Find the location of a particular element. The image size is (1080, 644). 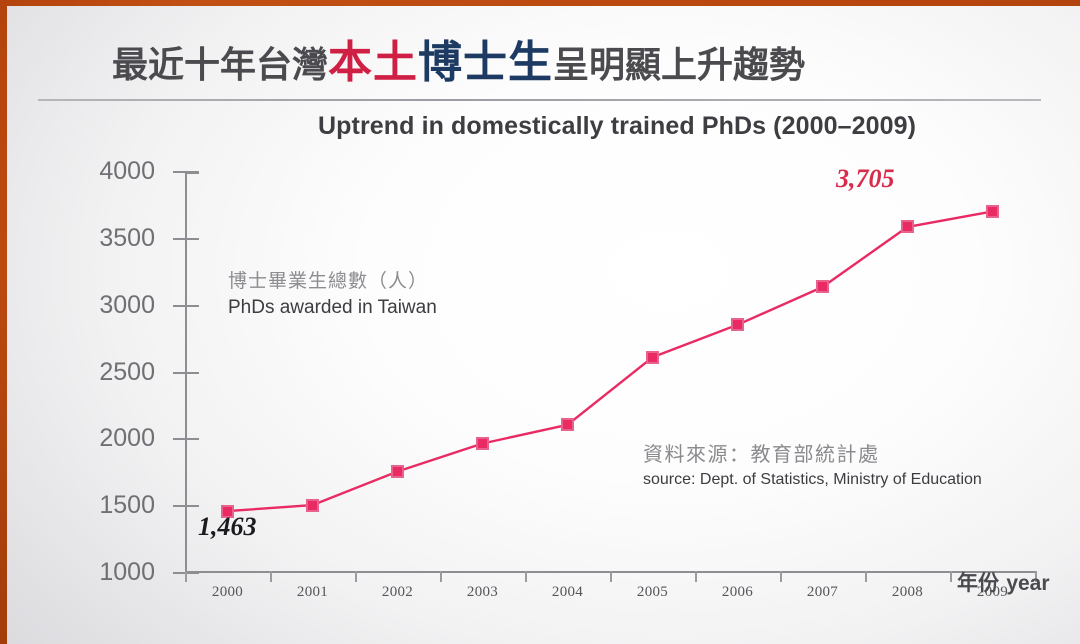

y-axis-tick-label: 2500 is located at coordinates (127, 371).